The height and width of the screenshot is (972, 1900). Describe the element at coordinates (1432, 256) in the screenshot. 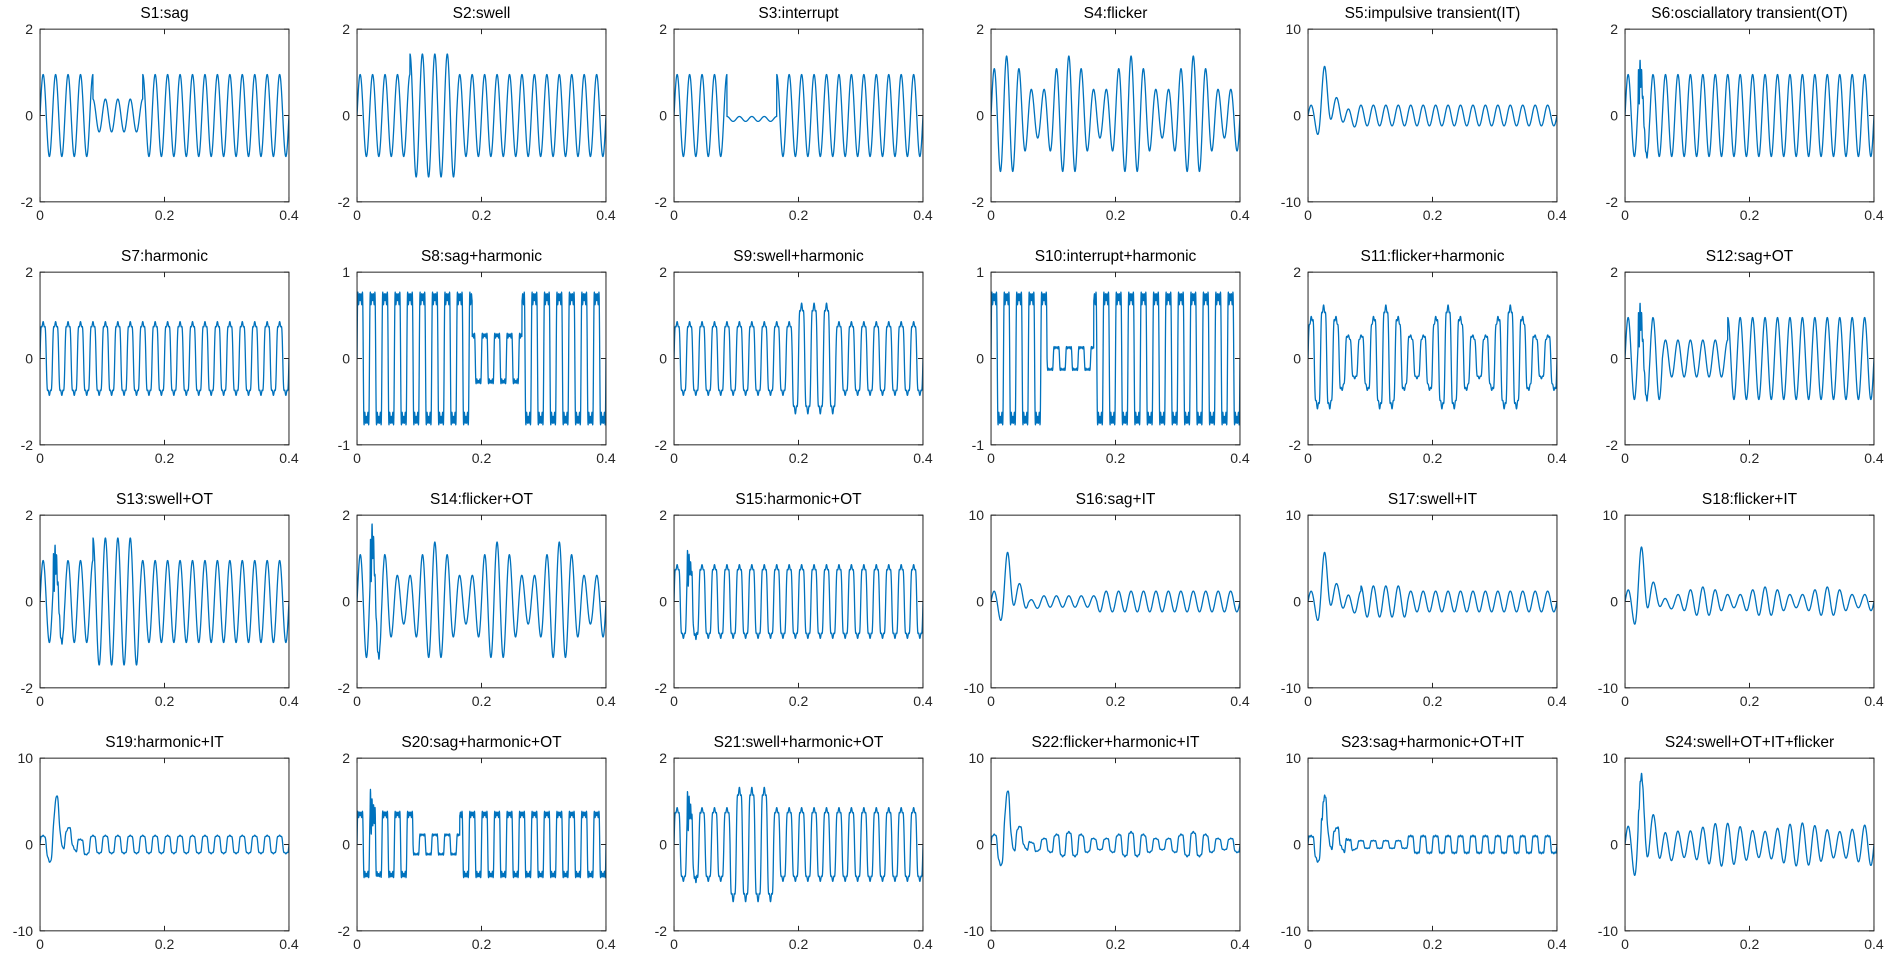

I see `plot-title: S11:flicker+harmonic` at that location.